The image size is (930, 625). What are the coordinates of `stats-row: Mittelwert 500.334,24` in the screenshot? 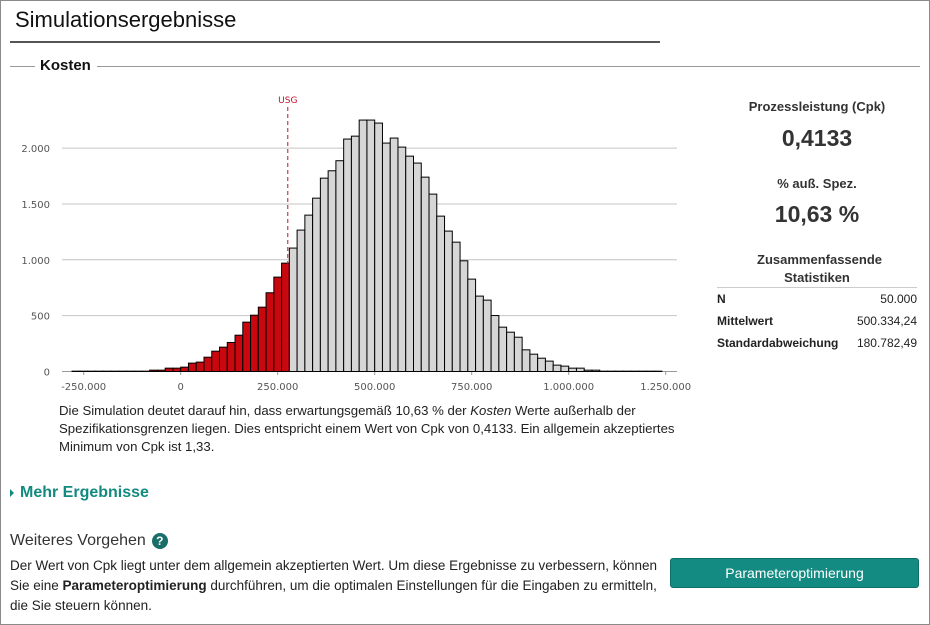 It's located at (817, 321).